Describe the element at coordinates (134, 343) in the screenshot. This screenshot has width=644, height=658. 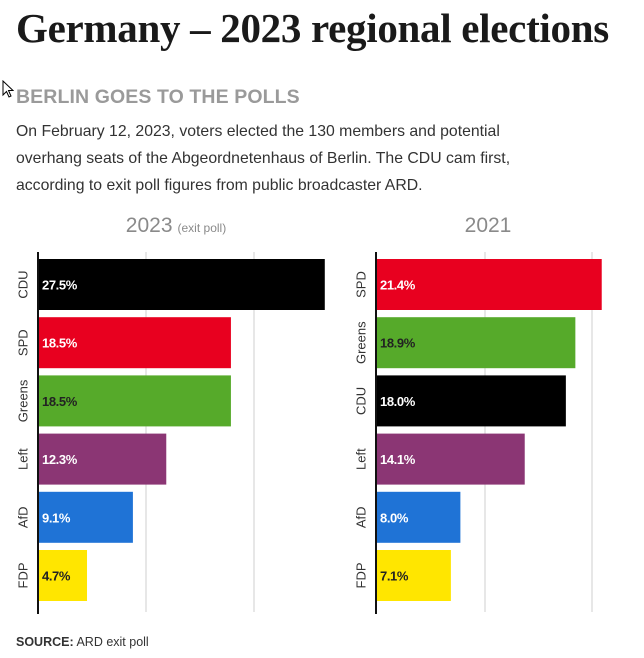
I see `chart-2023-bar-spd` at that location.